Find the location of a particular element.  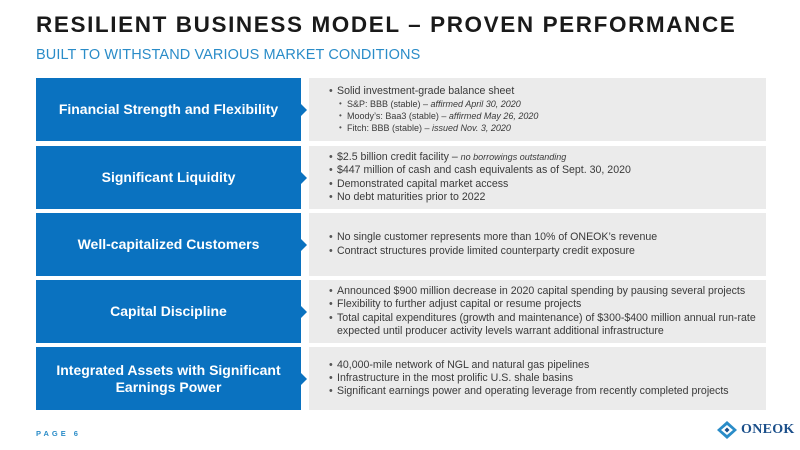

logo-text: ONEOK is located at coordinates (768, 429).